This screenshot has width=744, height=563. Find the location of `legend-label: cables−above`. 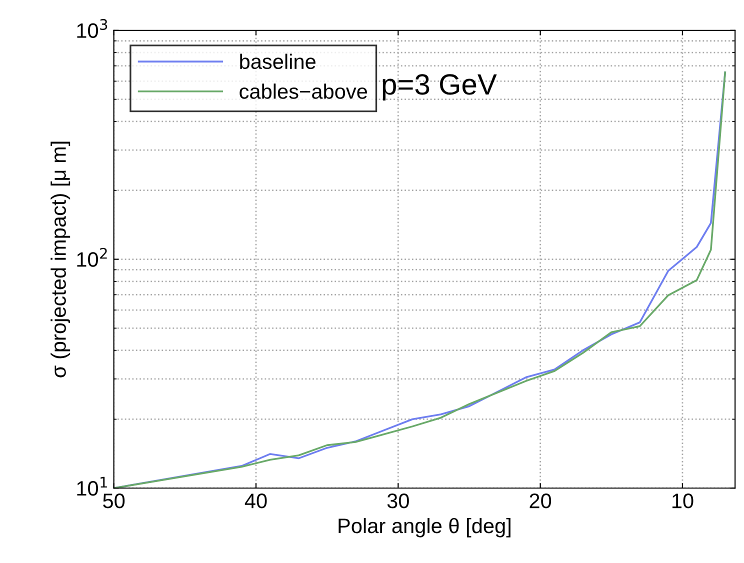

legend-label: cables−above is located at coordinates (304, 91).